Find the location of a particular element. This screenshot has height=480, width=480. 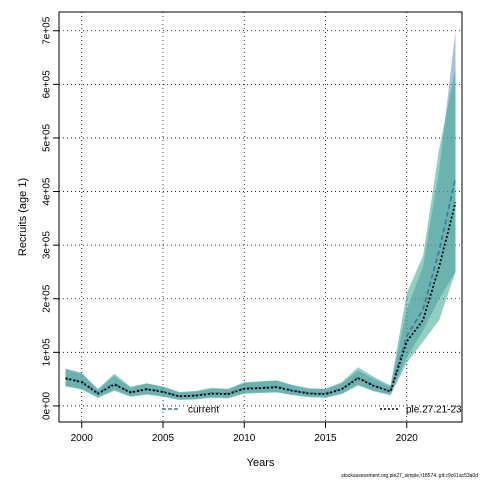

y-tick-label: 2e+05 is located at coordinates (47, 298).